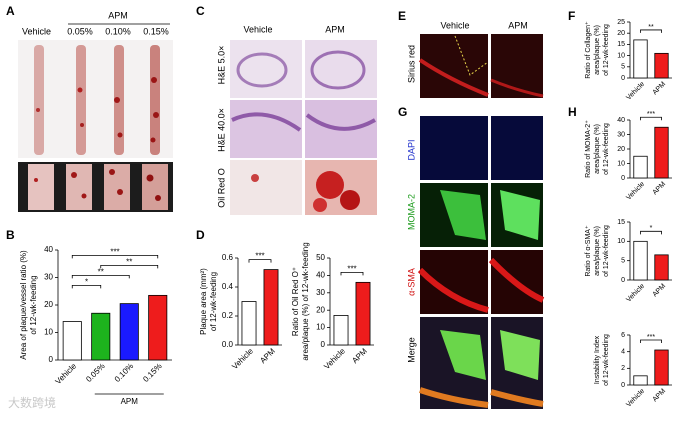 Image resolution: width=696 pixels, height=421 pixels. I want to click on watermark: 大数跨境, so click(32, 402).